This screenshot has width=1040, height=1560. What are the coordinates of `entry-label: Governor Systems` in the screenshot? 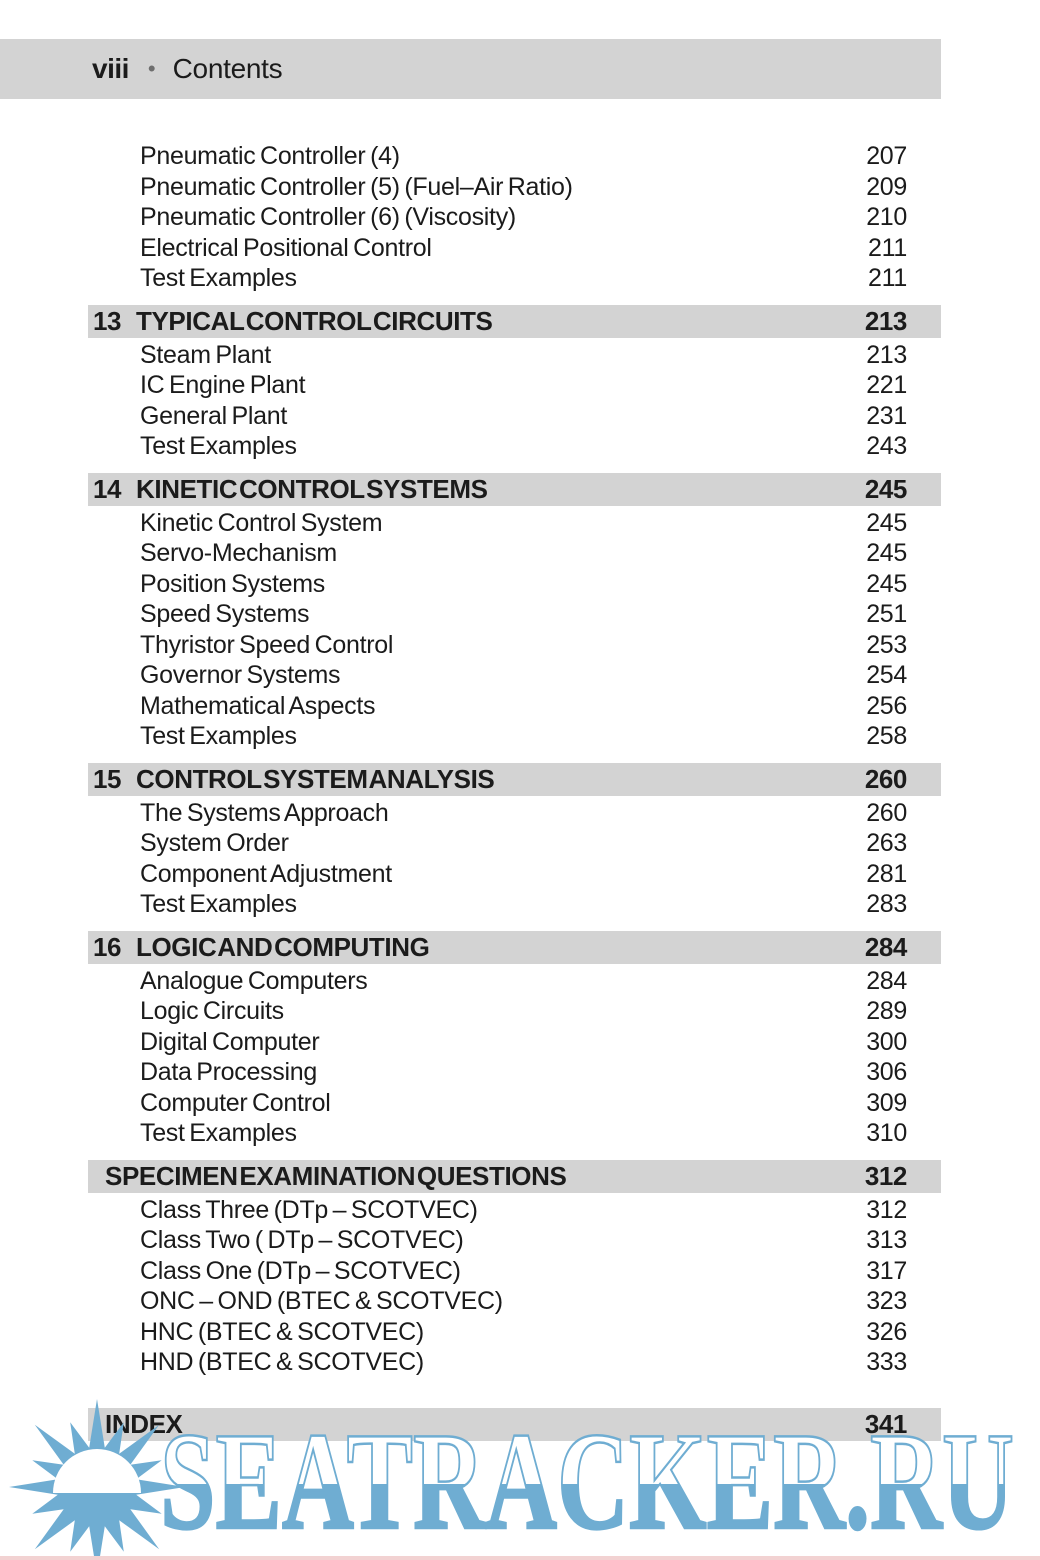 It's located at (240, 675).